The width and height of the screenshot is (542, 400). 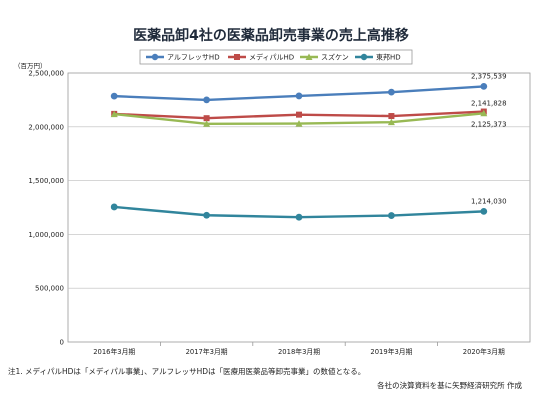 What do you see at coordinates (46, 235) in the screenshot?
I see `y-tick-label: 1,000,000` at bounding box center [46, 235].